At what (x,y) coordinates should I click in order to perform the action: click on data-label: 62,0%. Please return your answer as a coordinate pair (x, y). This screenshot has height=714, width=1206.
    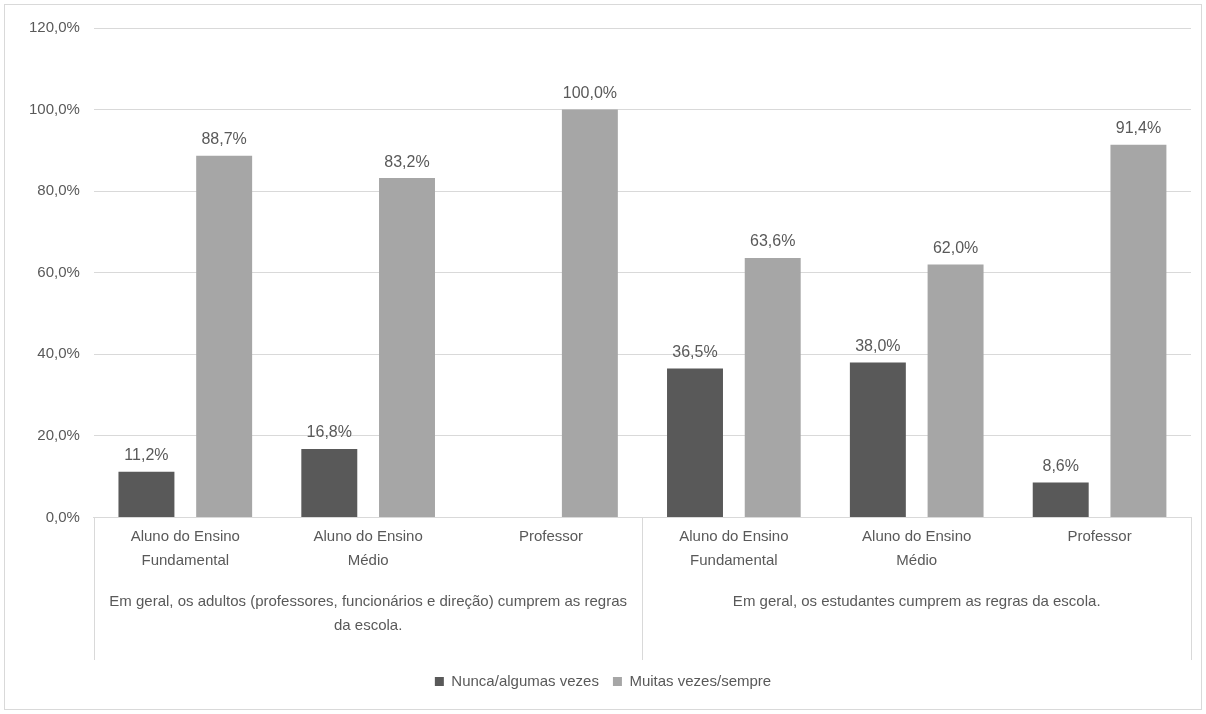
    Looking at the image, I should click on (955, 247).